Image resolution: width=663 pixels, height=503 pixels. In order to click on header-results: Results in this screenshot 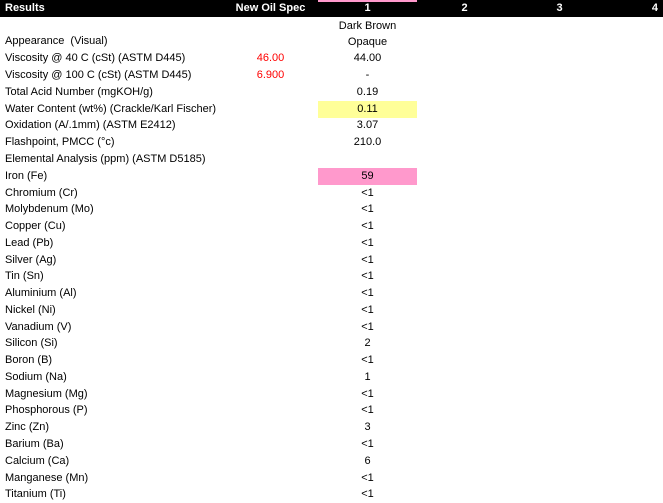, I will do `click(25, 8)`.